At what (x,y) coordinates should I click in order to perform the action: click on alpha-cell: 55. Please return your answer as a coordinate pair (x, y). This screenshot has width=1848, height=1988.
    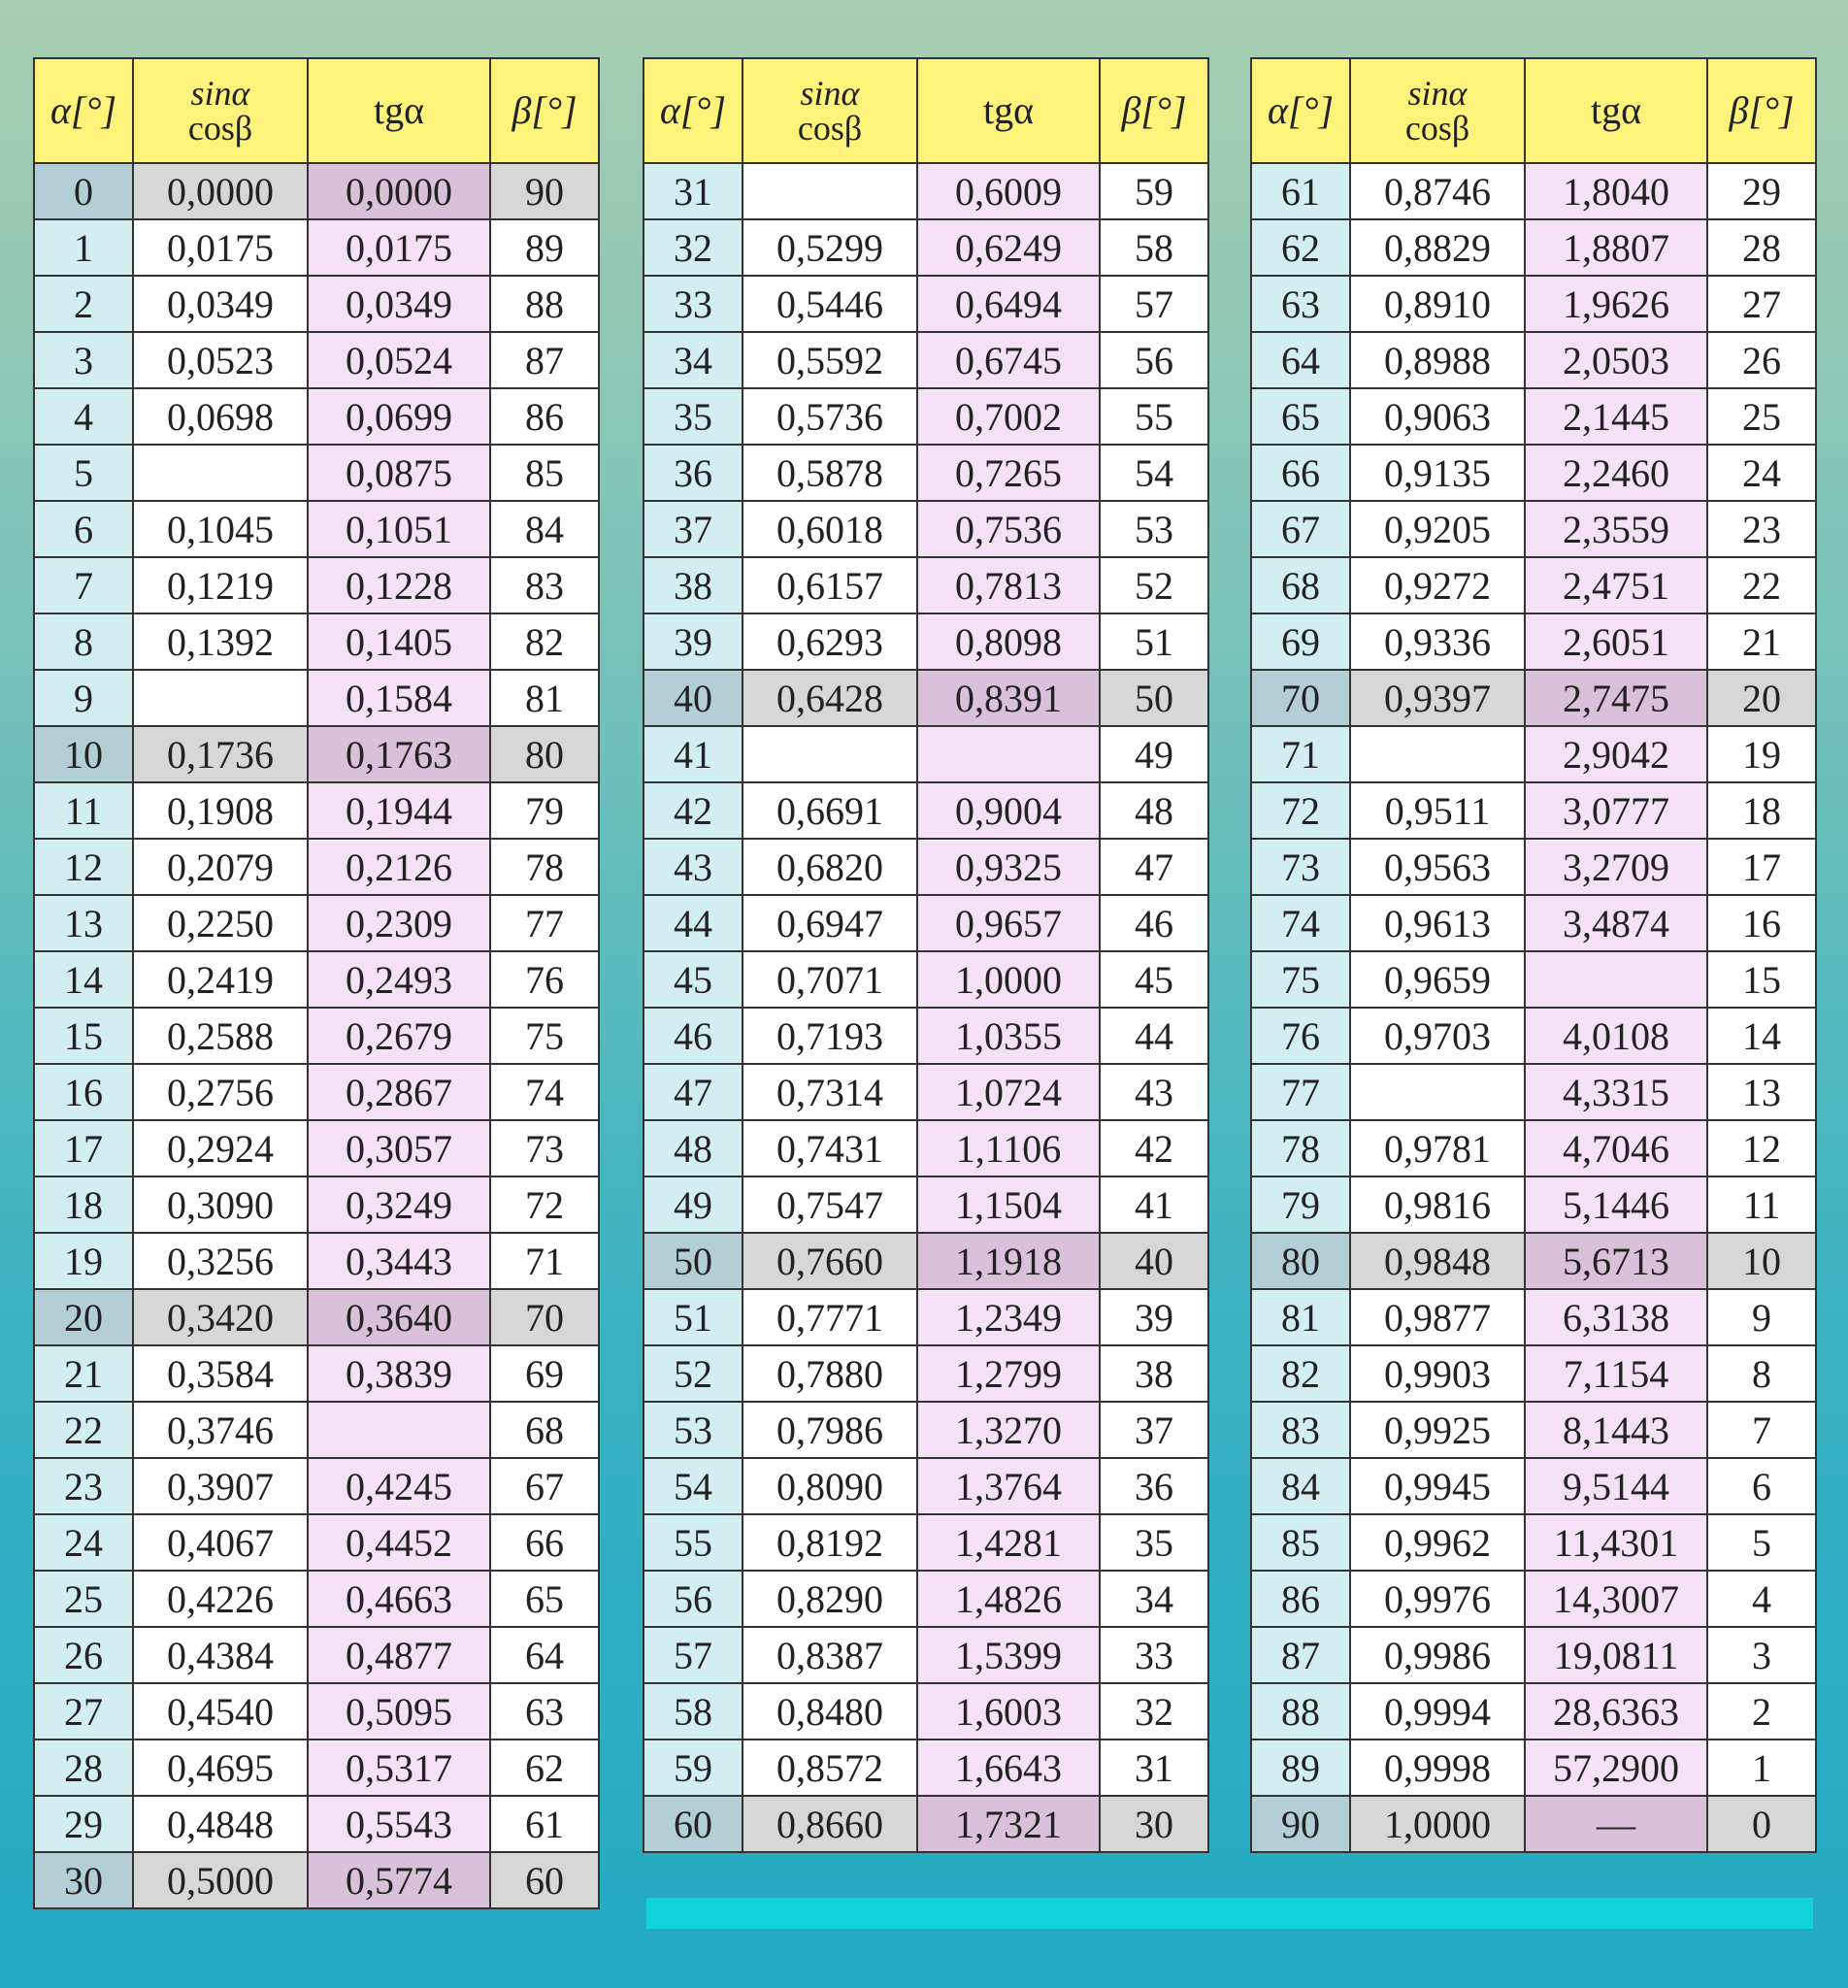
    Looking at the image, I should click on (693, 1543).